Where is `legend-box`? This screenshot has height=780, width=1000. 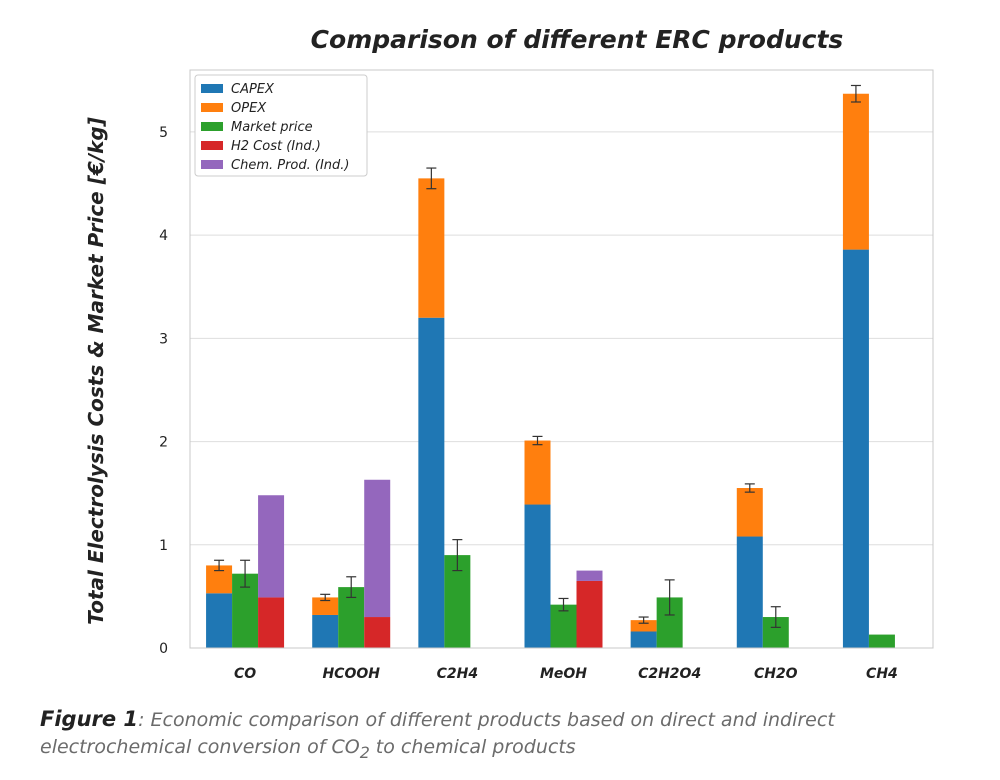
legend-box is located at coordinates (281, 125).